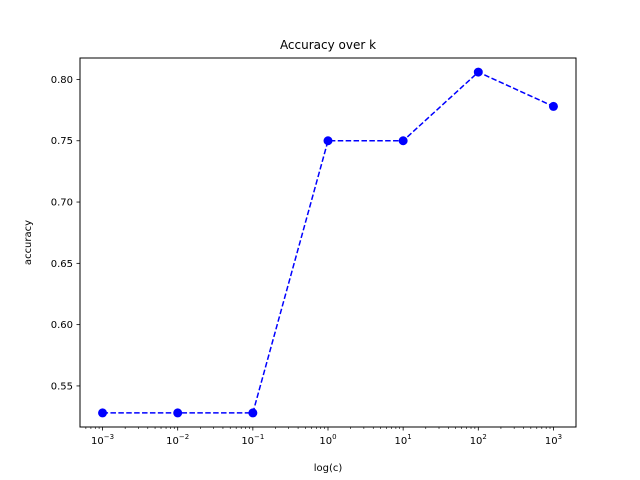 This screenshot has height=480, width=640. Describe the element at coordinates (109, 437) in the screenshot. I see `x-tick-label-exponent: −3` at that location.